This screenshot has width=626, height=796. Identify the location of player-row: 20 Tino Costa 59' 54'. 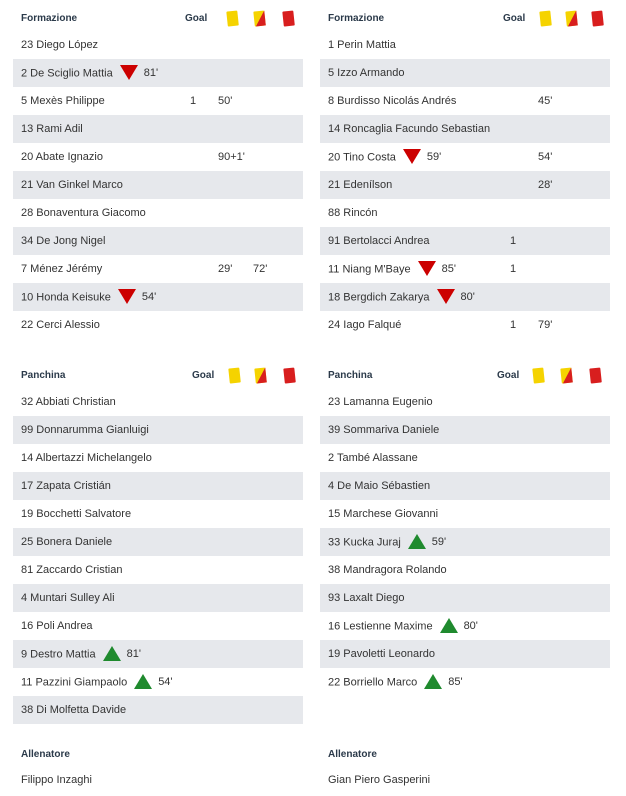
(465, 157).